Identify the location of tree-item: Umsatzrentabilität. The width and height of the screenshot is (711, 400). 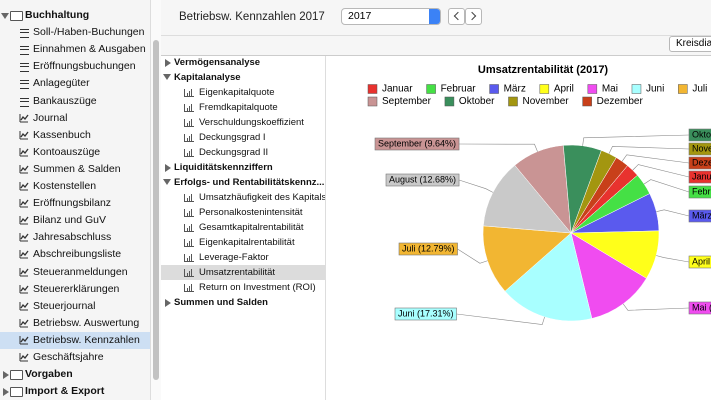
(243, 272).